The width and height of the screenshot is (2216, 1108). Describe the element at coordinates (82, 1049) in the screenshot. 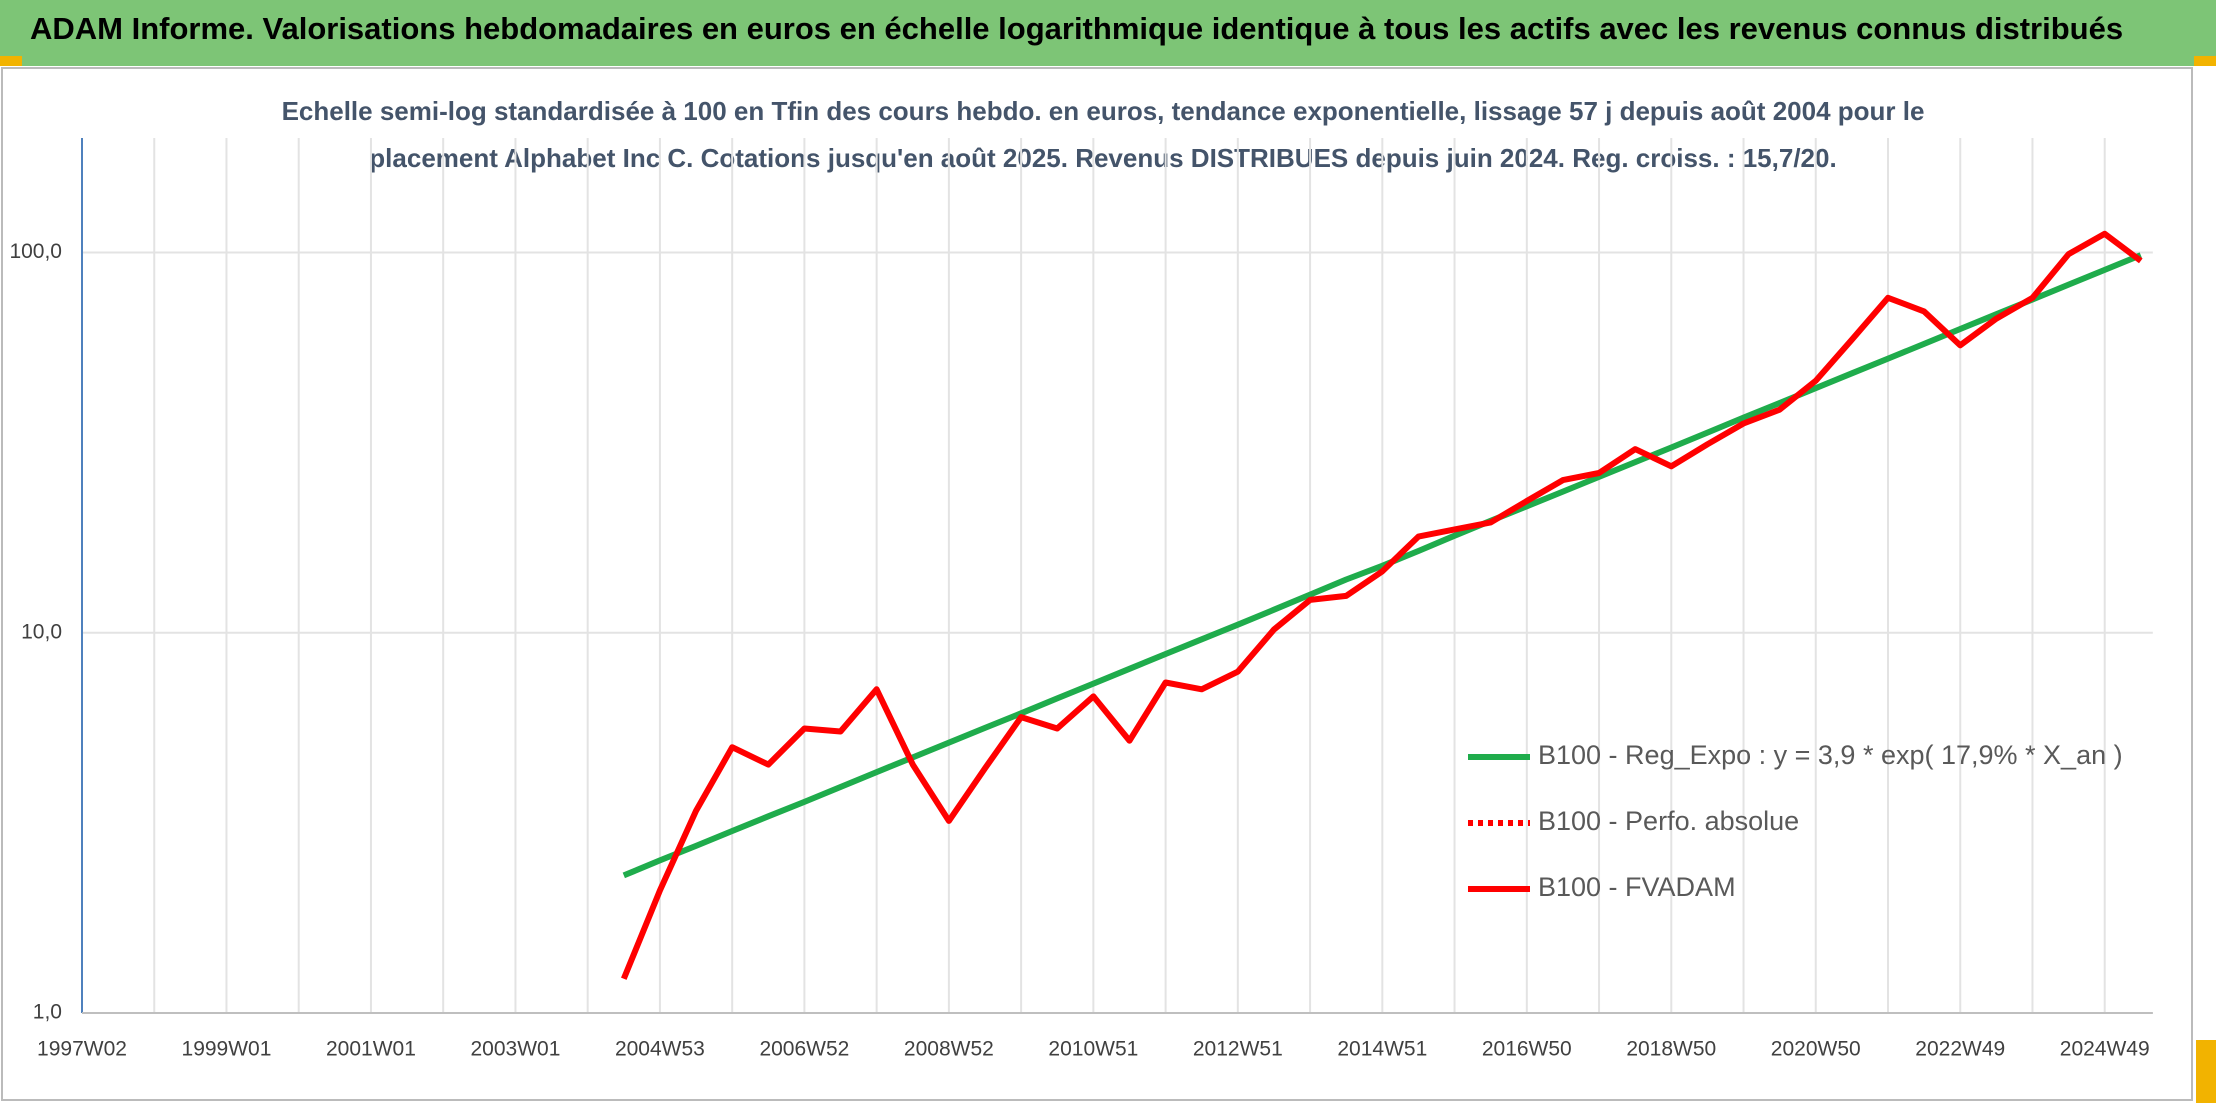

I see `x-tick-label: 1997W02` at that location.